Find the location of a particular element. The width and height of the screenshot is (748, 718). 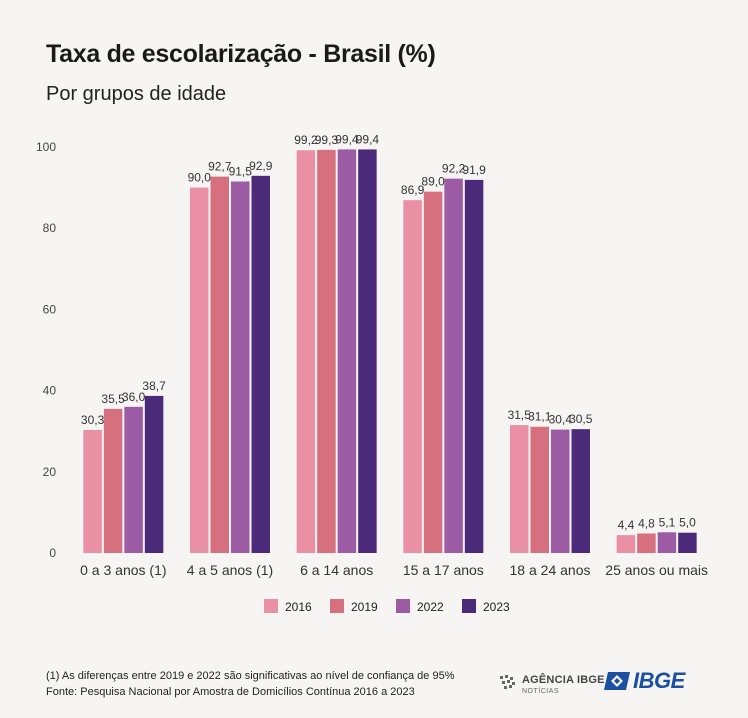

ibge-flag-icon is located at coordinates (617, 681).